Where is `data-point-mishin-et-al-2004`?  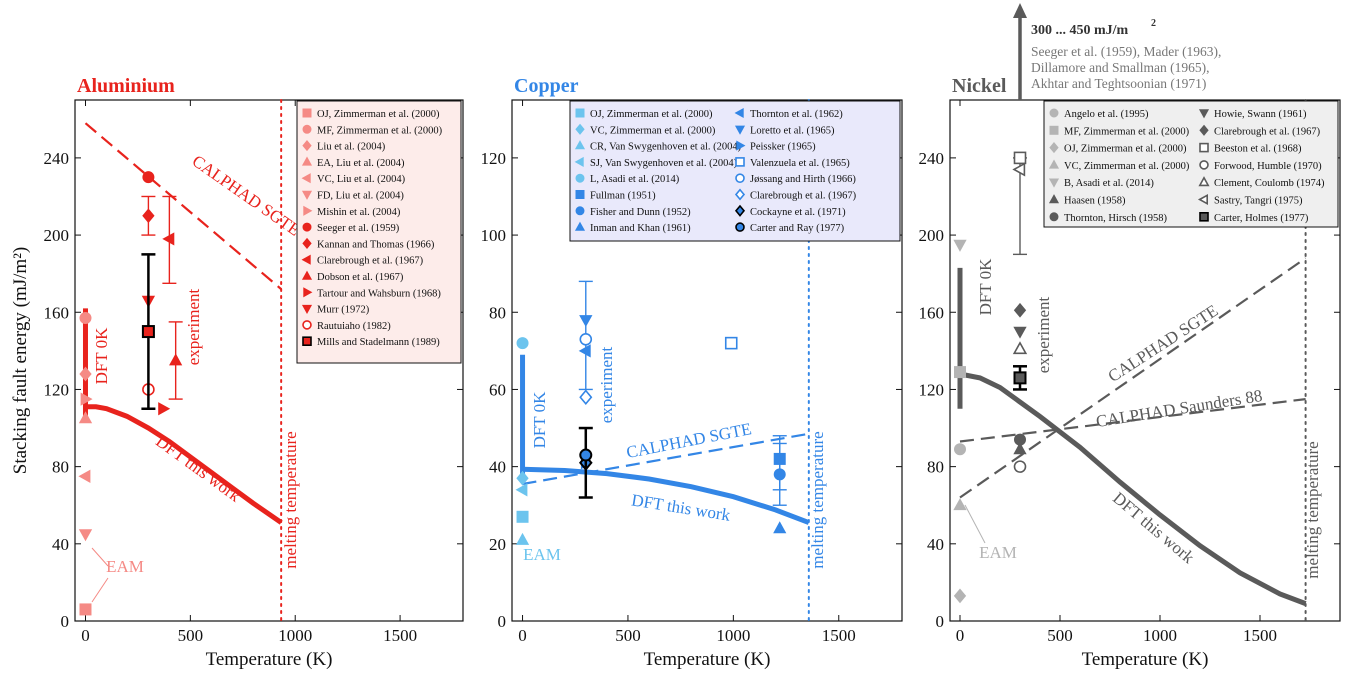 data-point-mishin-et-al-2004 is located at coordinates (86, 399).